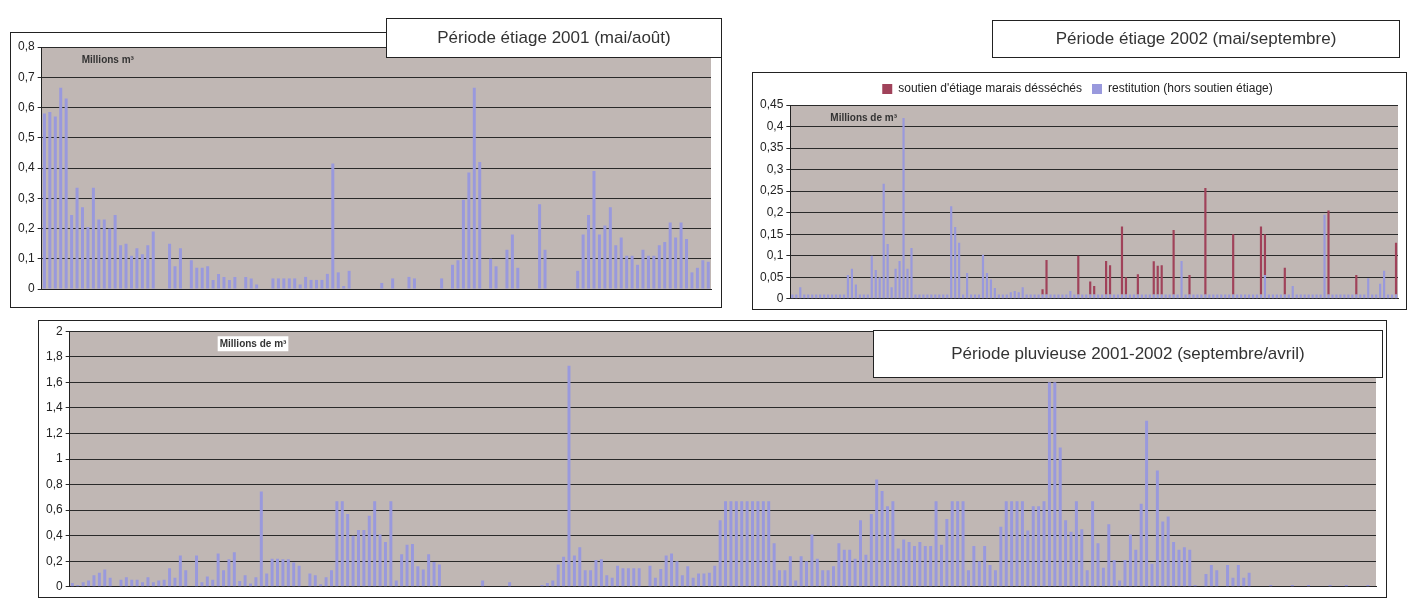  Describe the element at coordinates (26, 76) in the screenshot. I see `y-tick-label: 0,7` at that location.